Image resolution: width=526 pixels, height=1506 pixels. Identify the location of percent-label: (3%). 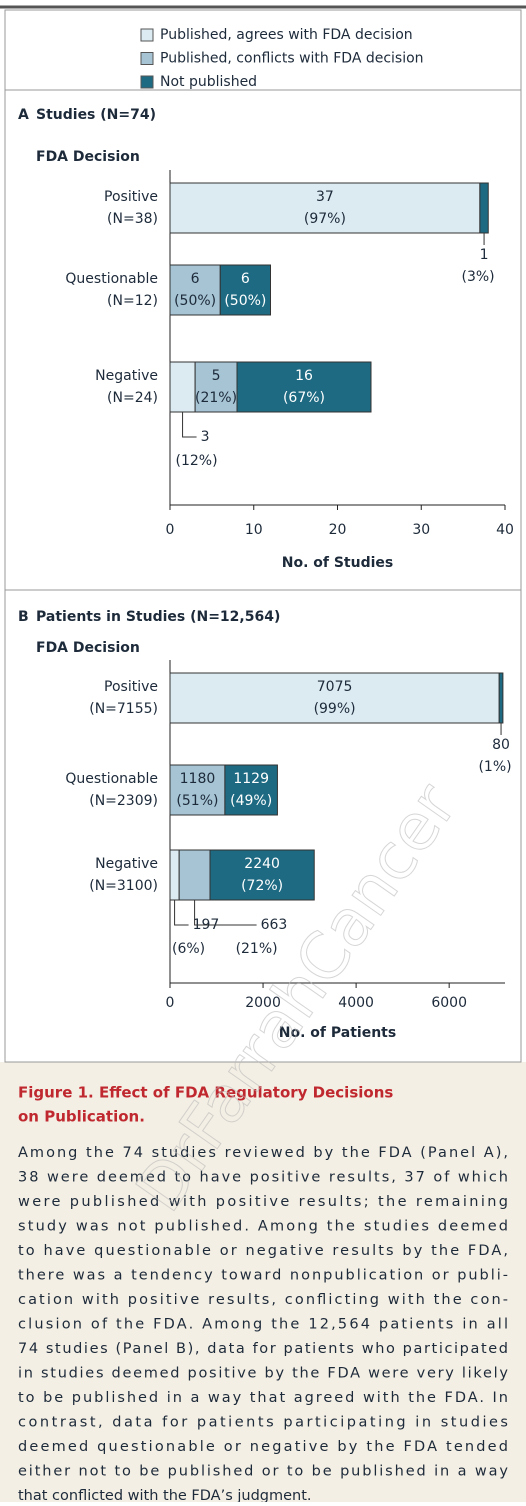
(477, 277).